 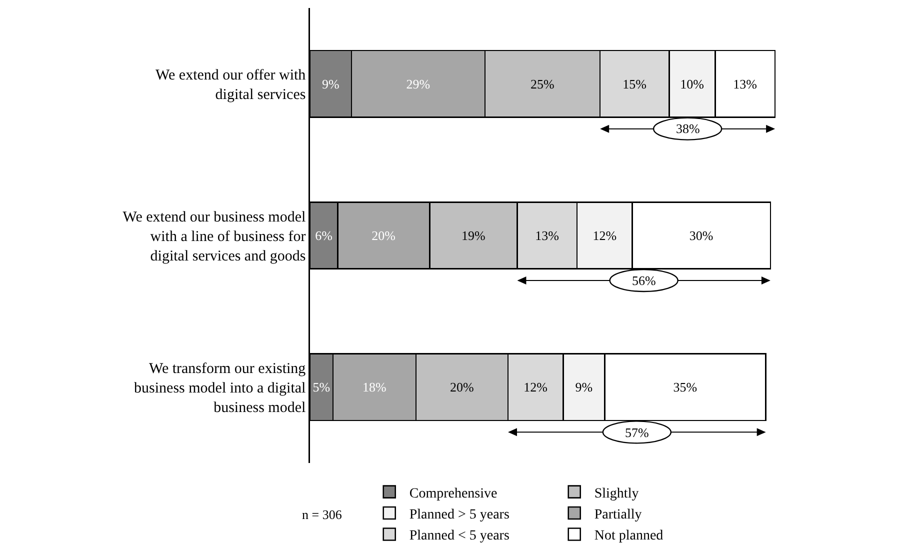 I want to click on data-label: 35%, so click(x=685, y=387).